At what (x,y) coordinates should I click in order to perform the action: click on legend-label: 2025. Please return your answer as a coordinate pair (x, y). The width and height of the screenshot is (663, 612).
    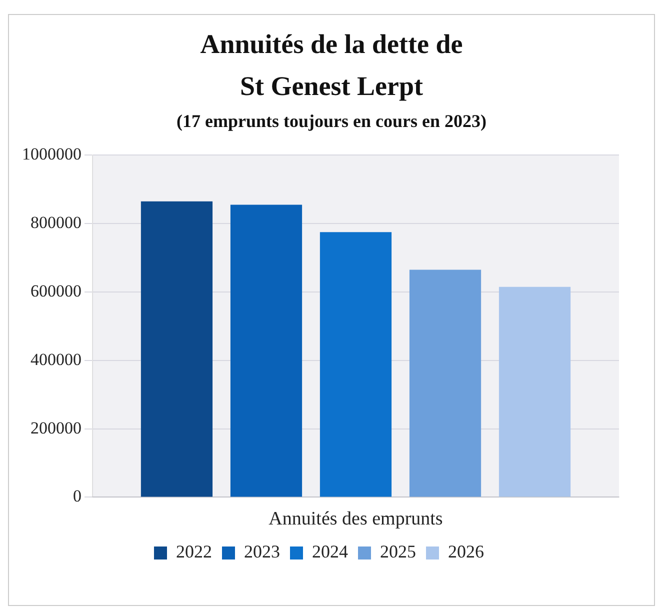
    Looking at the image, I should click on (398, 552).